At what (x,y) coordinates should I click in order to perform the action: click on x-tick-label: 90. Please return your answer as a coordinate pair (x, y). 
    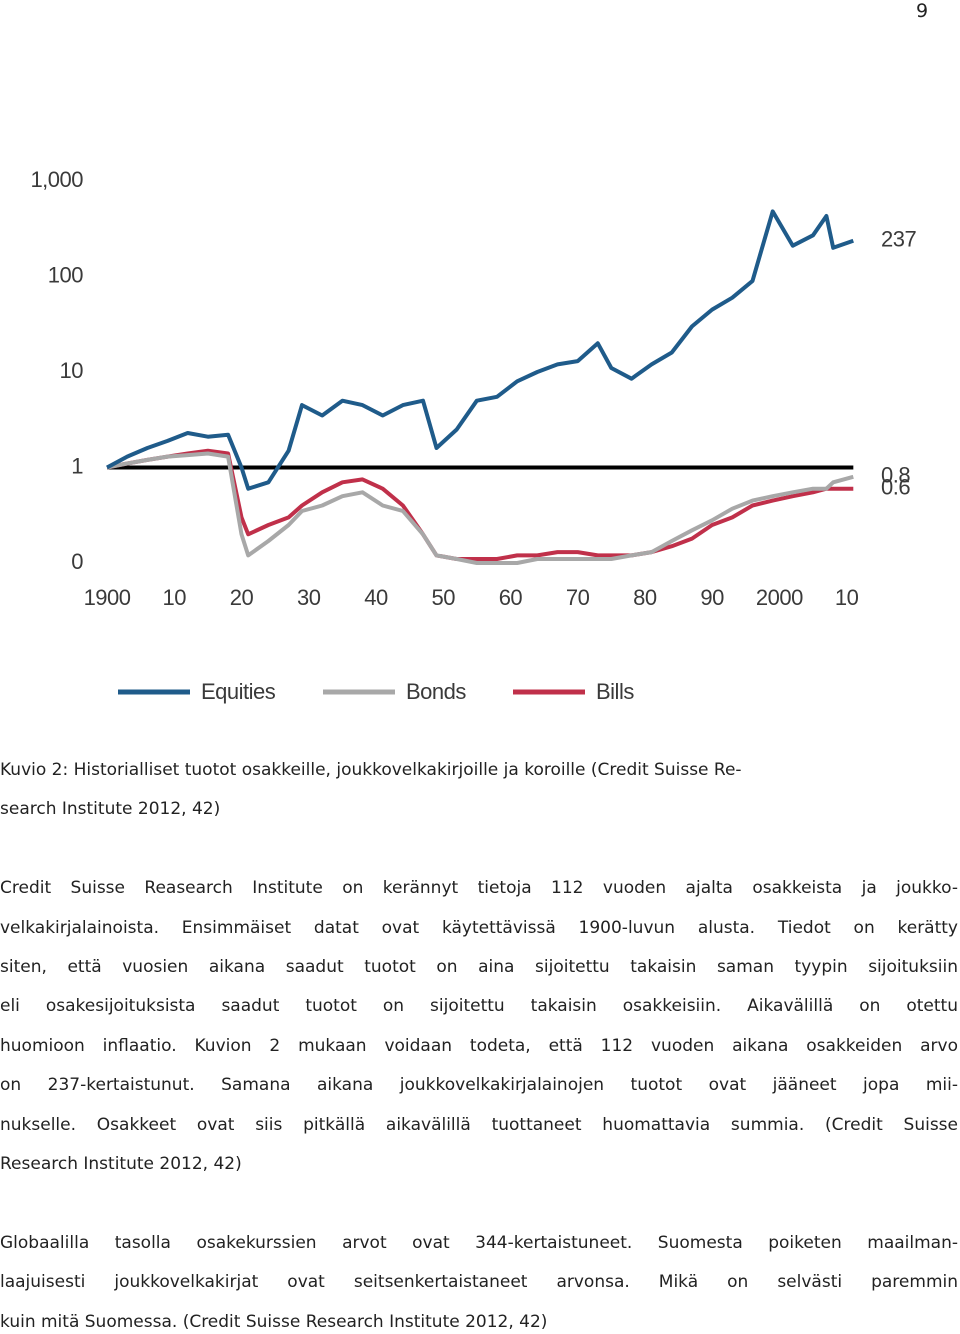
    Looking at the image, I should click on (712, 597).